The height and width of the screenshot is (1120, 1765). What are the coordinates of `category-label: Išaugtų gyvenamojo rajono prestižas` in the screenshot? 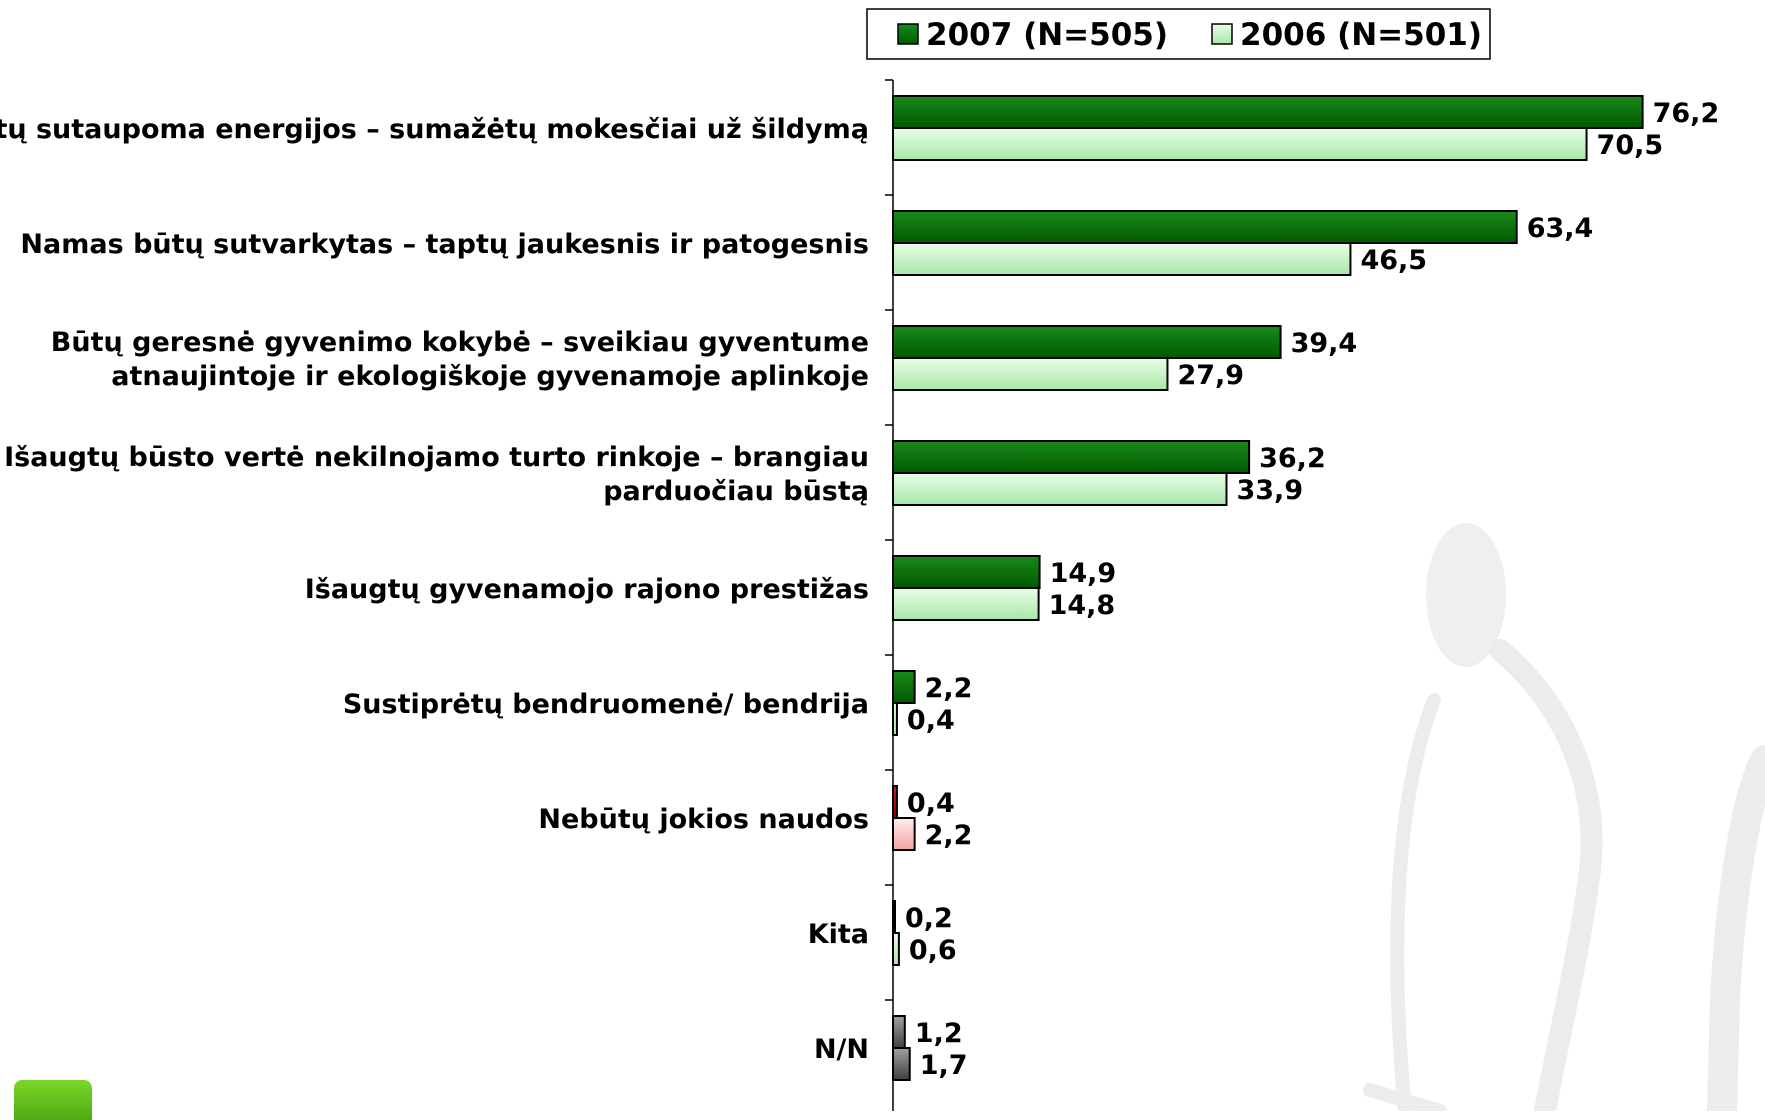 It's located at (587, 589).